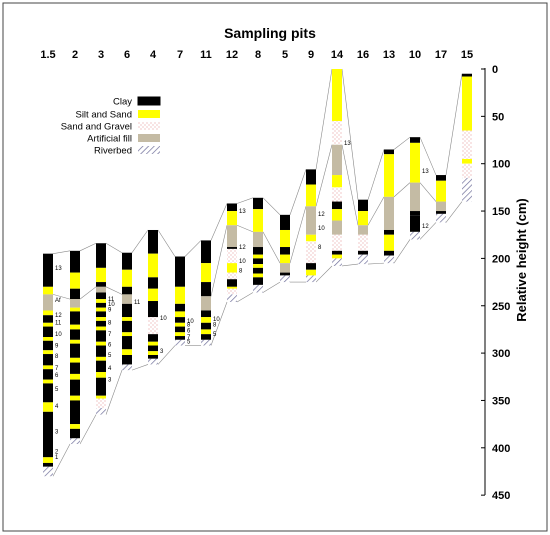  I want to click on legend-swatch-clay, so click(149, 101).